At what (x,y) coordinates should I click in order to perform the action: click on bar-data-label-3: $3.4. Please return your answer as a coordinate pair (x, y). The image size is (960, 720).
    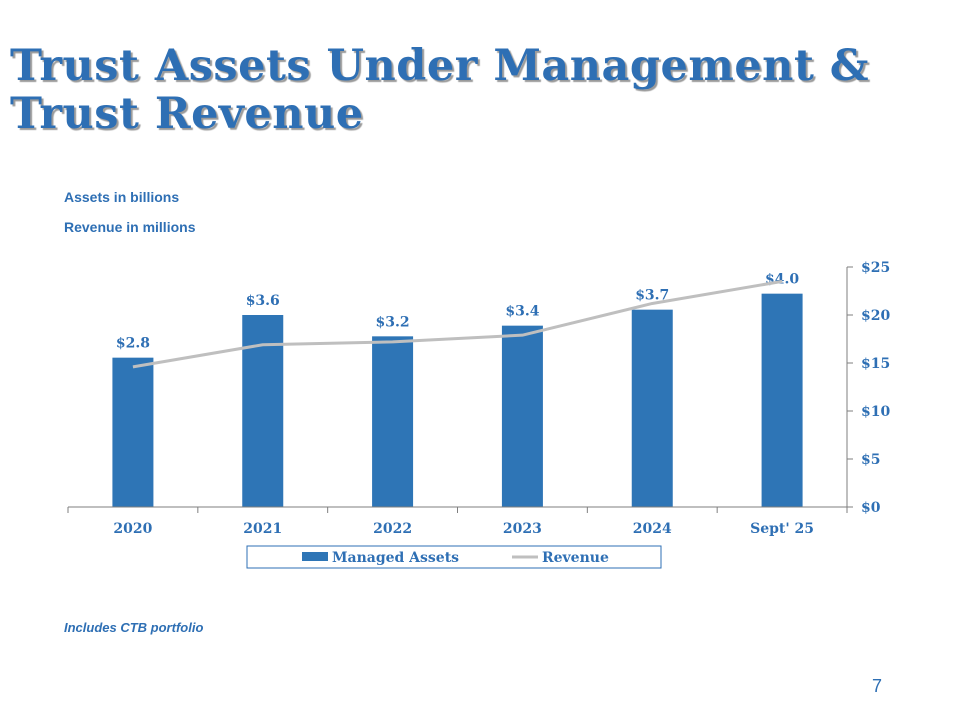
    Looking at the image, I should click on (522, 312).